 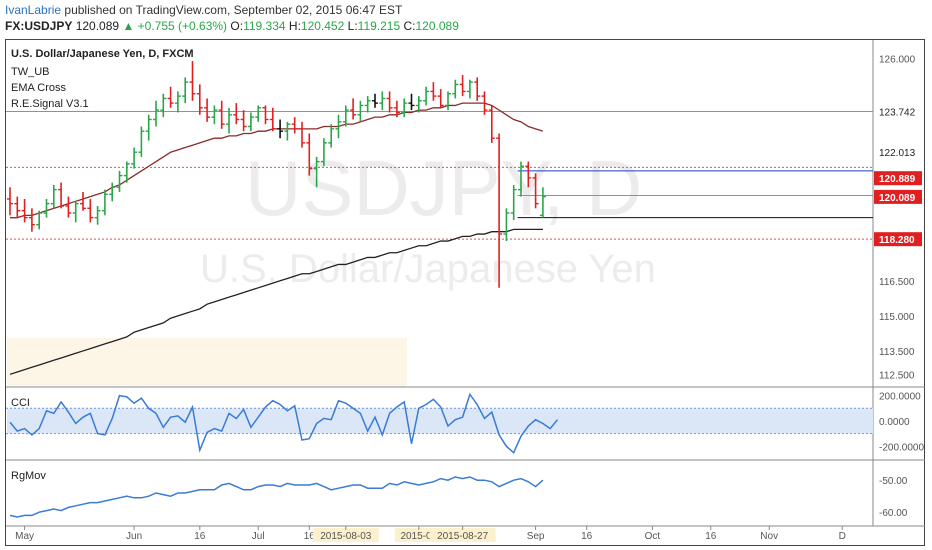 I want to click on last-price: 120.089, so click(x=97, y=26).